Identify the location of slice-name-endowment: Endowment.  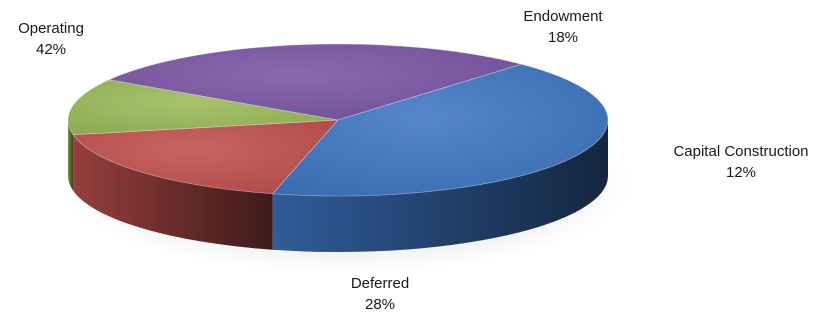
(563, 16).